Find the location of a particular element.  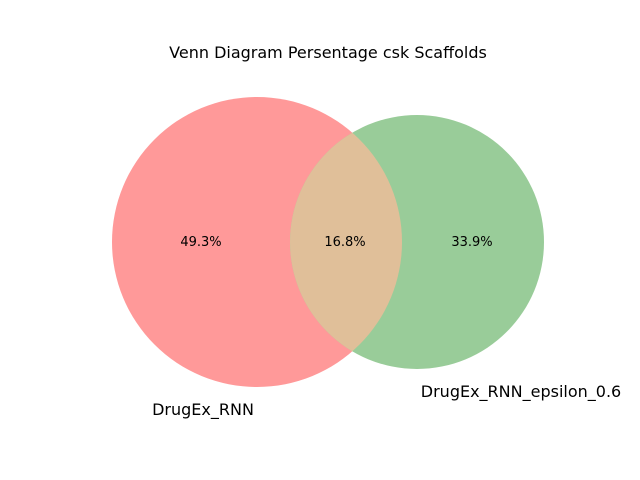

chart-title: Venn Diagram Persentage csk Scaffolds is located at coordinates (328, 52).